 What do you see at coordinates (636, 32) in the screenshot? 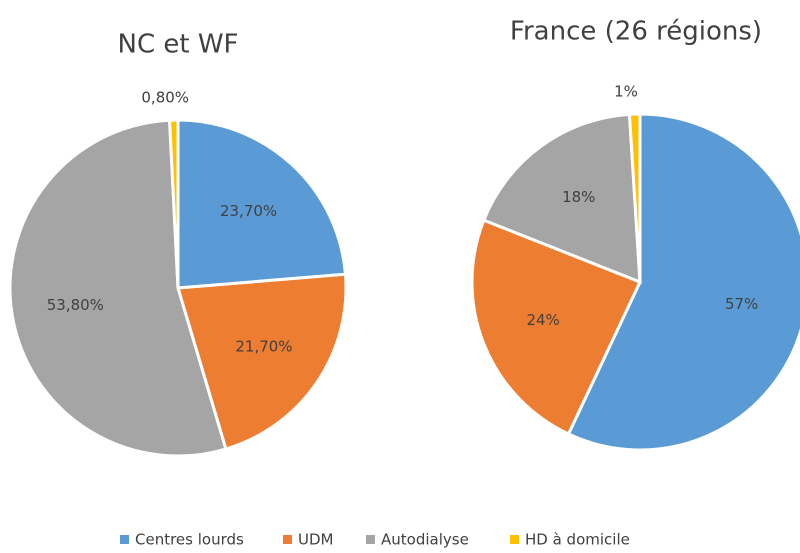
I see `chart-title: France (26 régions)` at bounding box center [636, 32].